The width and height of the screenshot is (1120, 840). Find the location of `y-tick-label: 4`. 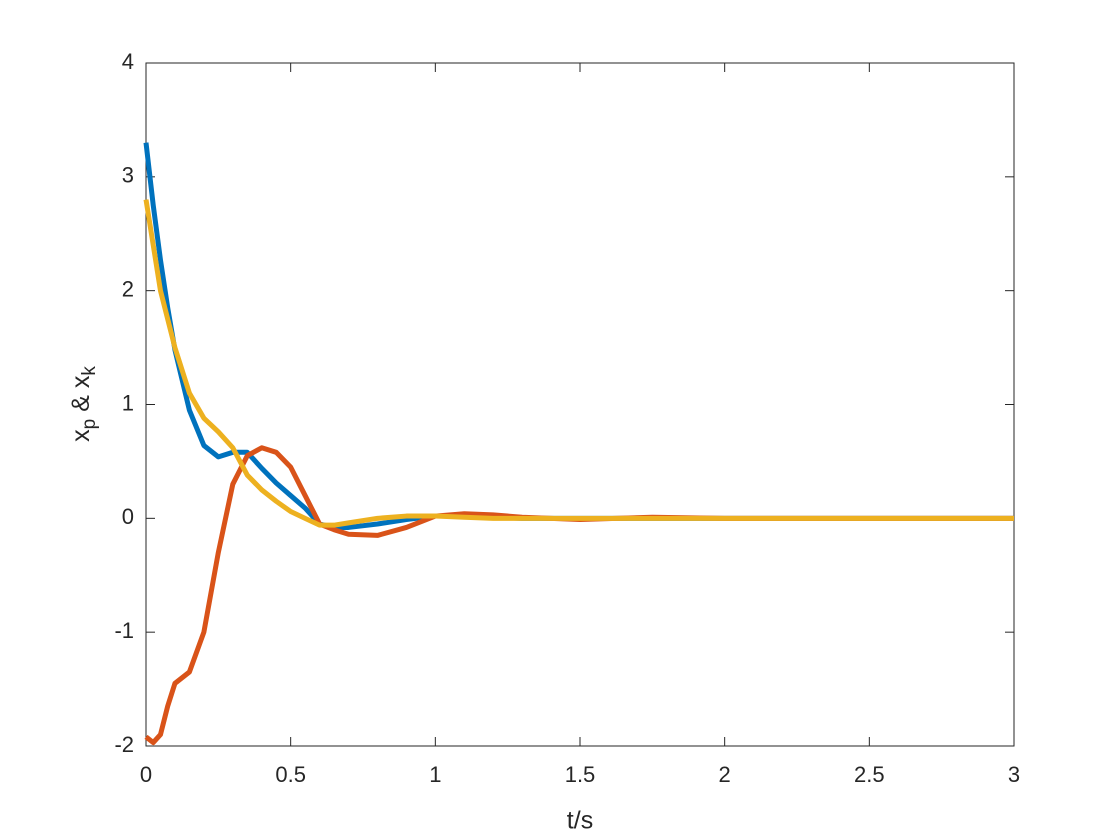

y-tick-label: 4 is located at coordinates (128, 61).